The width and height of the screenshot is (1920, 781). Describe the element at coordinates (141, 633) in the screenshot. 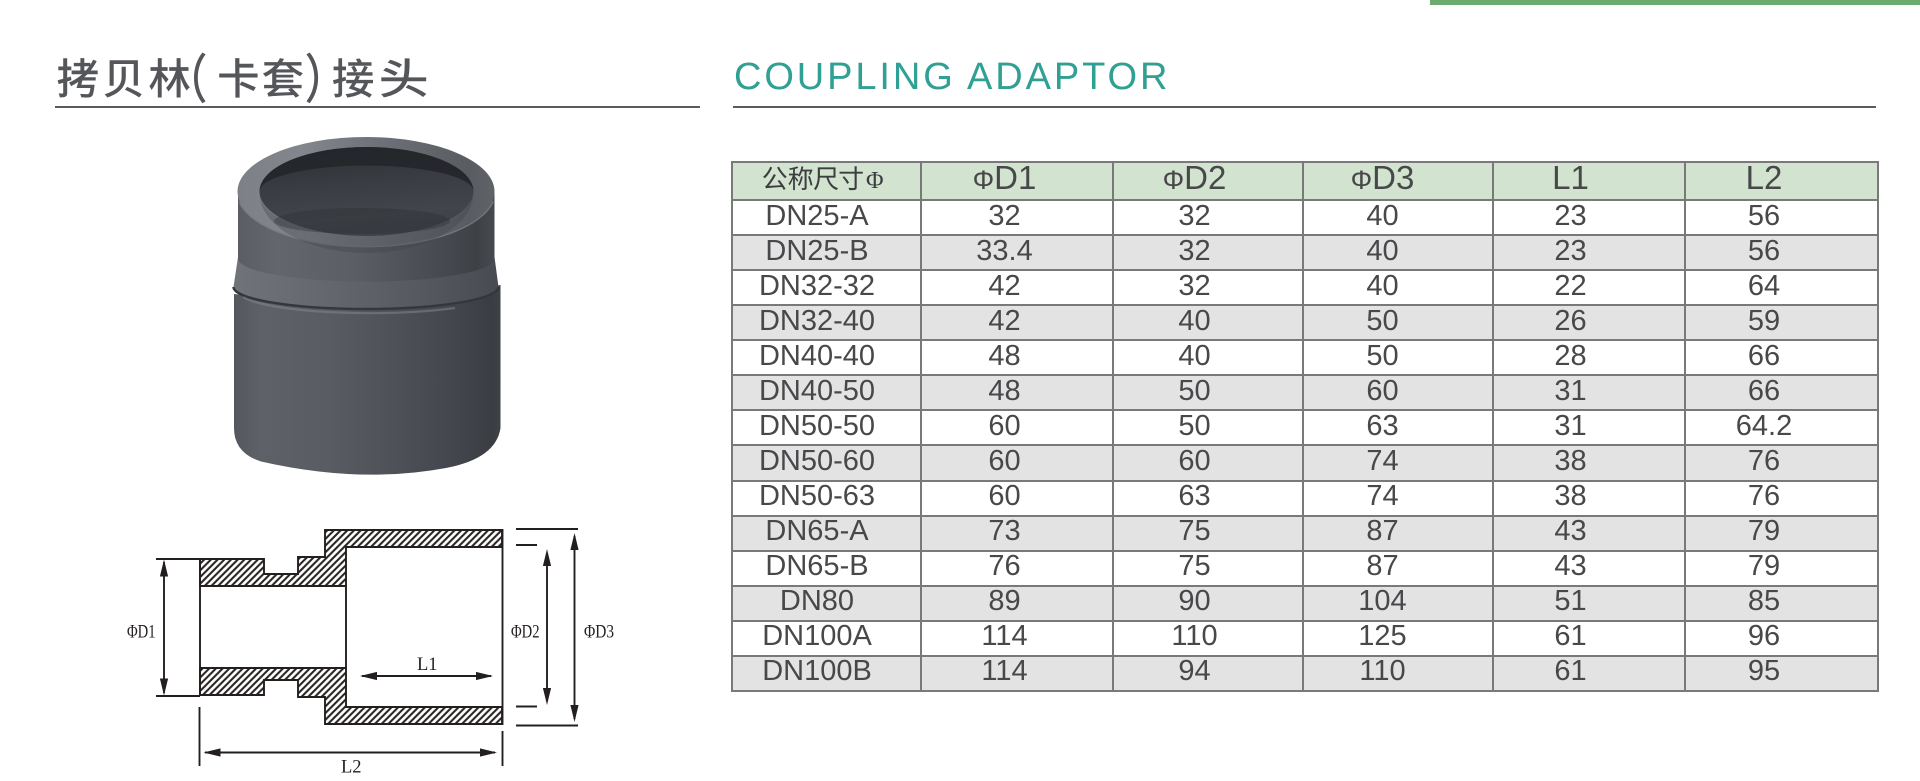

I see `svg-text: ΦD1` at that location.